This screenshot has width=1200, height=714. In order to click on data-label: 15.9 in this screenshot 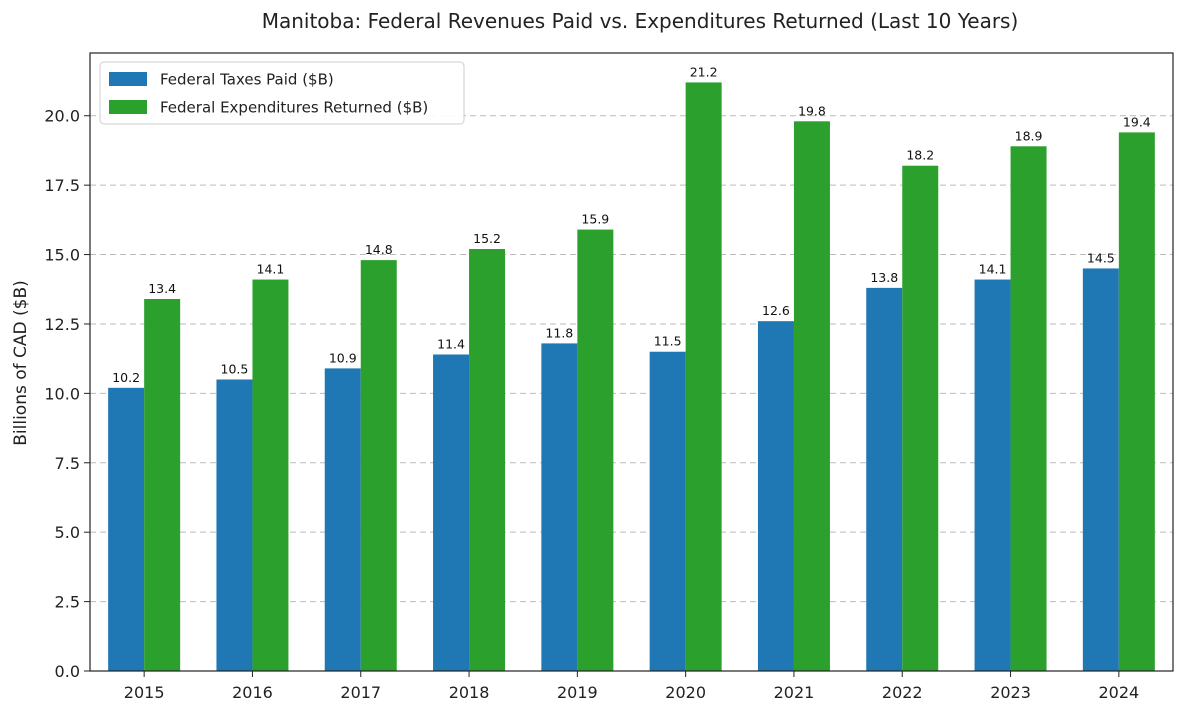, I will do `click(595, 219)`.